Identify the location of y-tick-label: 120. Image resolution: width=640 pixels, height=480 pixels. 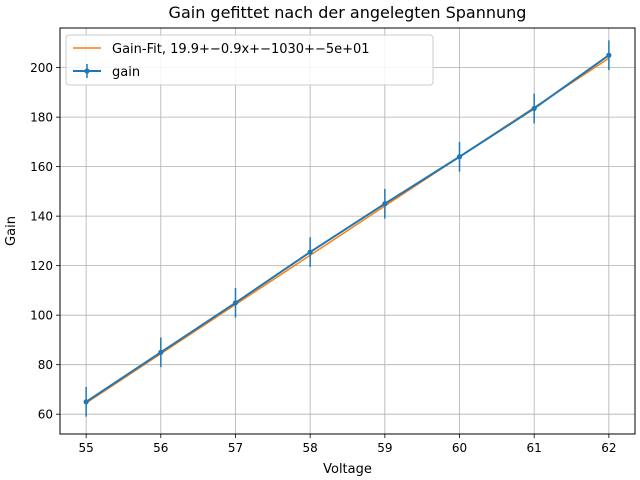
(41, 266).